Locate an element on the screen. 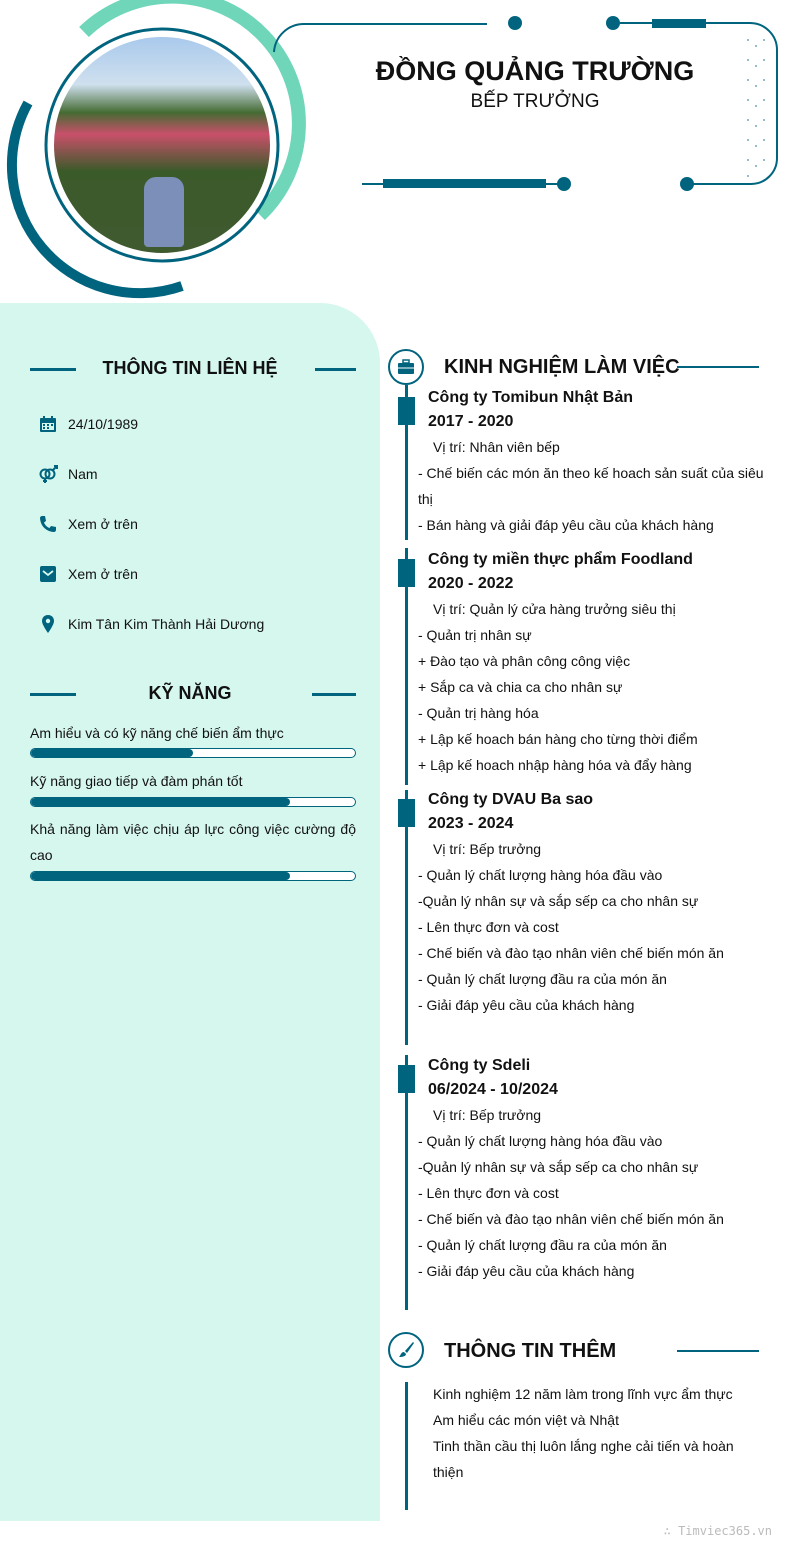 Image resolution: width=800 pixels, height=1547 pixels. location-icon is located at coordinates (48, 624).